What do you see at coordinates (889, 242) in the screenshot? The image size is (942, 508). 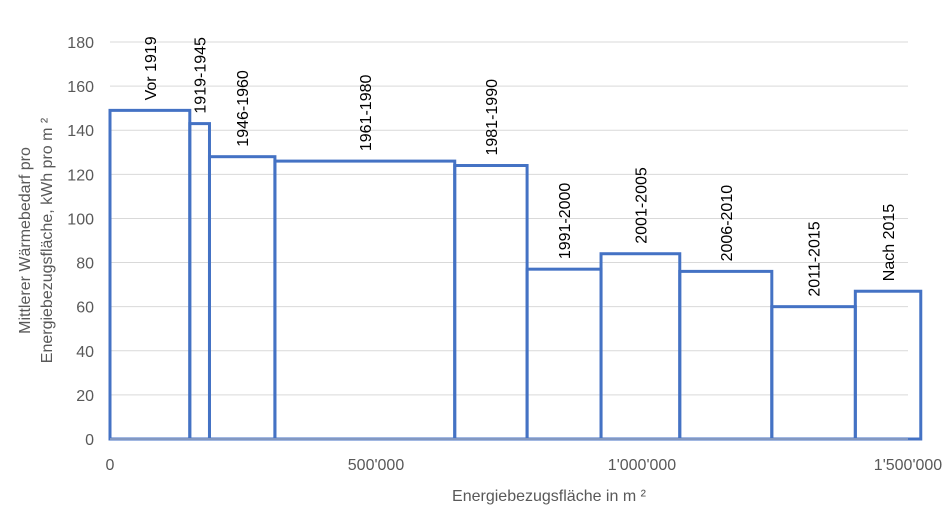 I see `bar-label: Nach 2015` at bounding box center [889, 242].